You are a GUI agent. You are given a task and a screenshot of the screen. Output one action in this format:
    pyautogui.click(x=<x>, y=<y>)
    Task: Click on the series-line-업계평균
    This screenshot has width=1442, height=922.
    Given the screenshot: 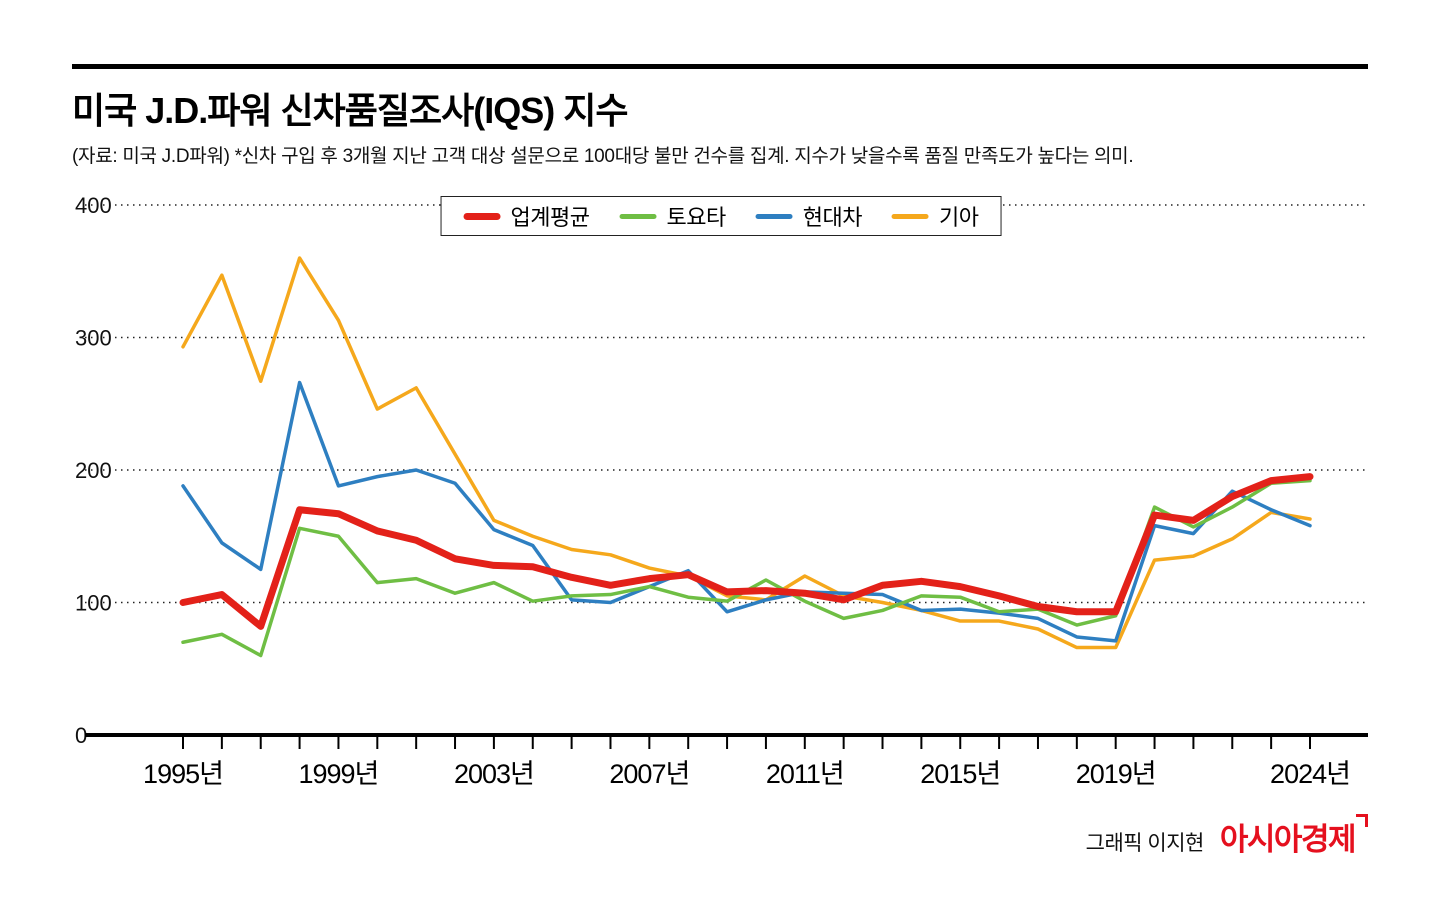 What is the action you would take?
    pyautogui.click(x=746, y=551)
    